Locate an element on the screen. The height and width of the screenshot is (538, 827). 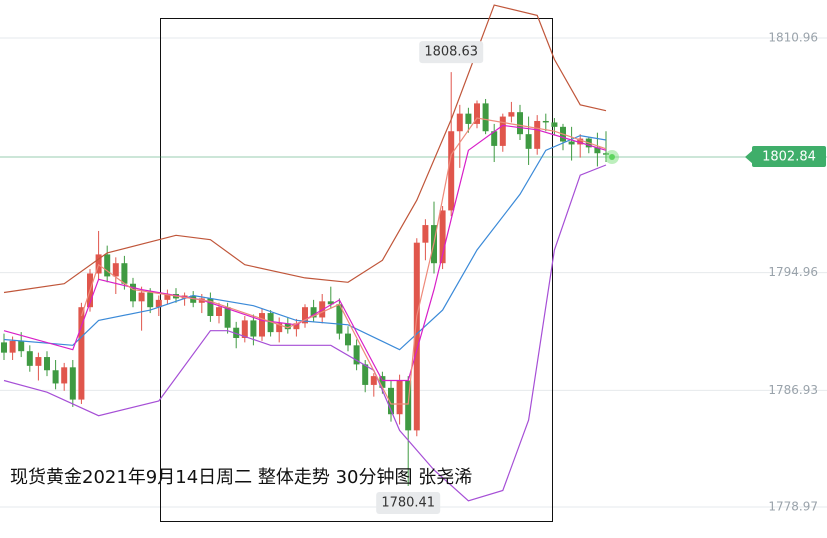
annotation-label: 1808.63 is located at coordinates (451, 52).